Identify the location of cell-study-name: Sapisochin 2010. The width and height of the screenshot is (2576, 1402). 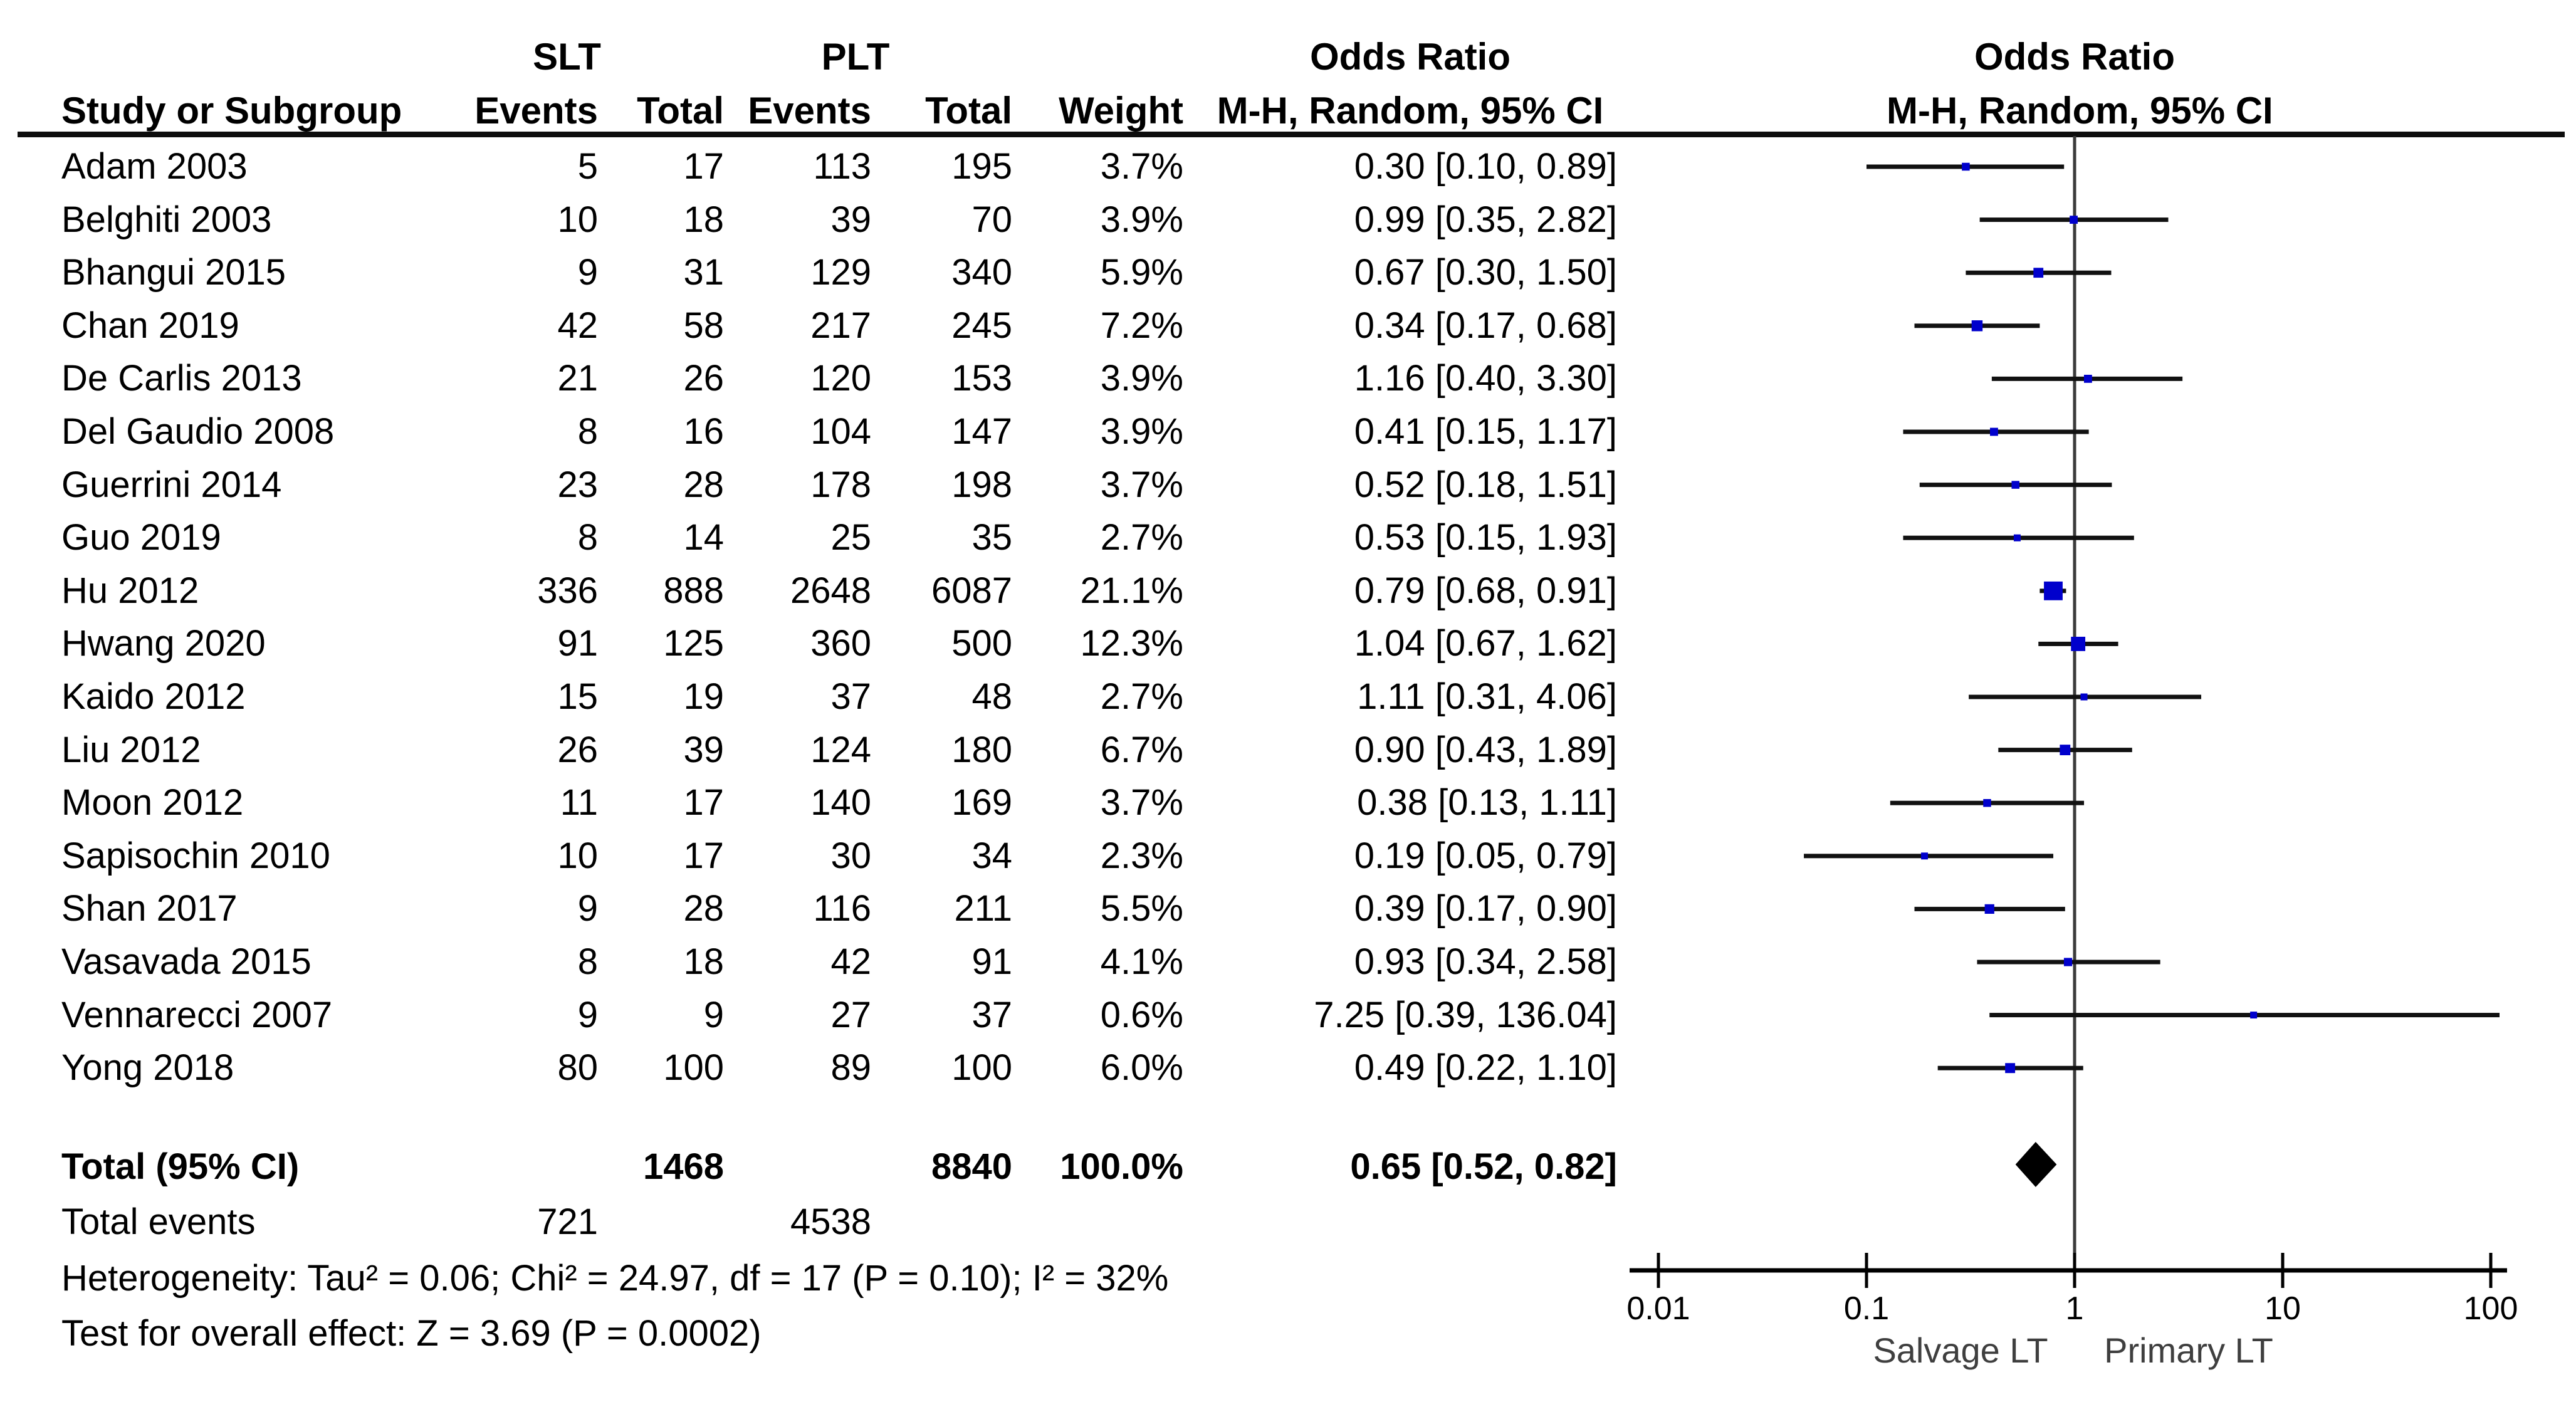
(195, 856).